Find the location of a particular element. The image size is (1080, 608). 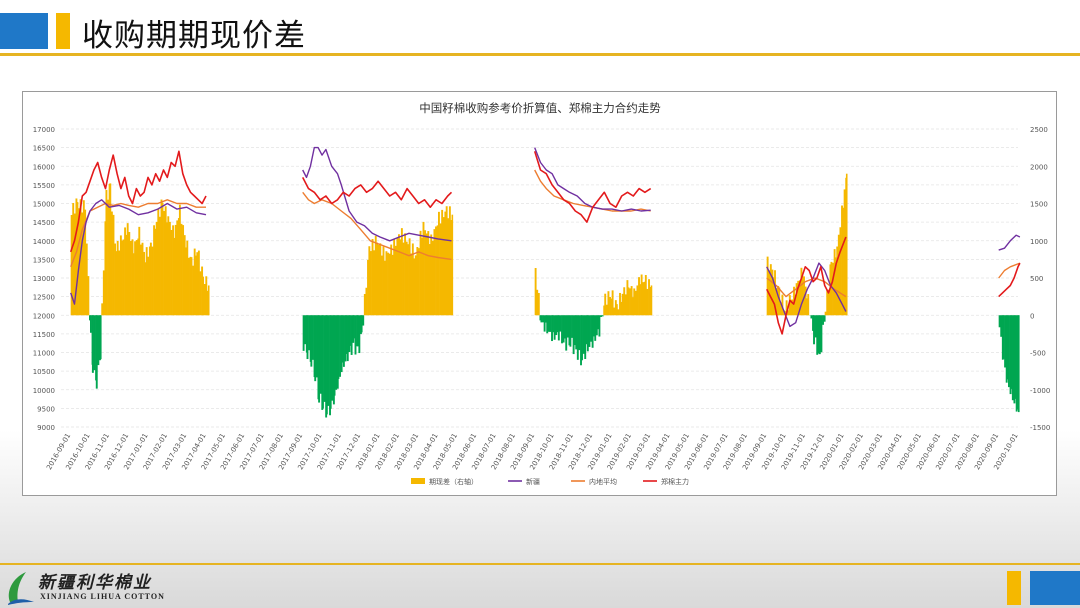

company-name-en: XINJIANG LIHUA COTTON is located at coordinates (102, 596).